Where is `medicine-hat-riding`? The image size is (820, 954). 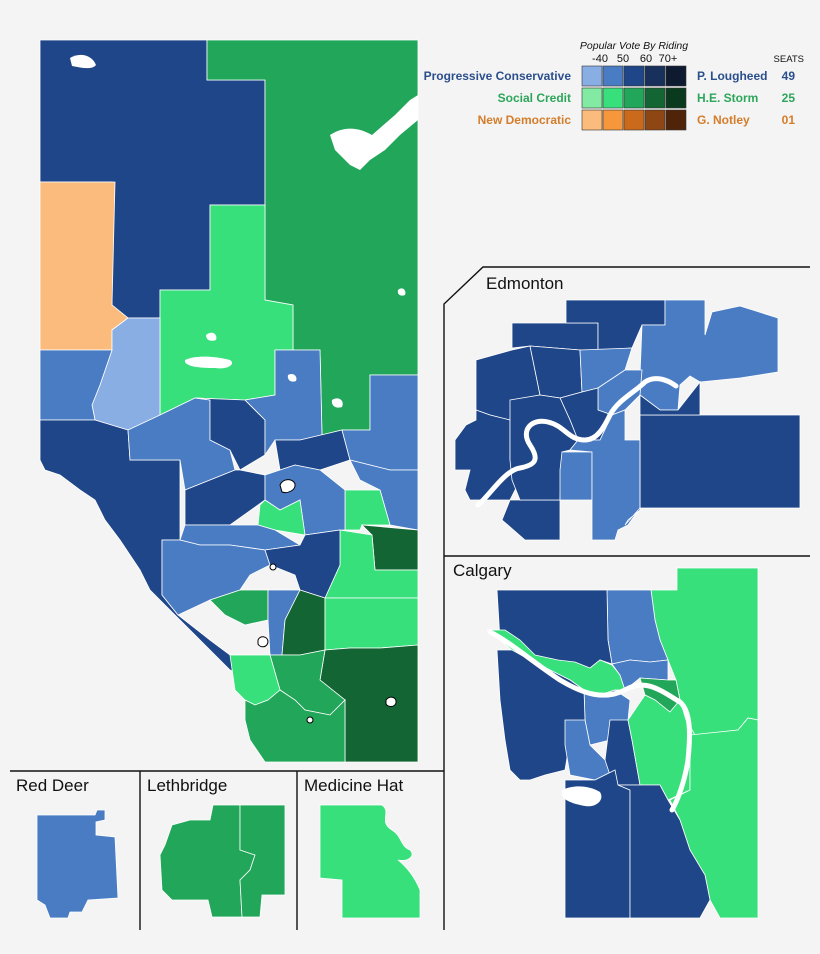
medicine-hat-riding is located at coordinates (370, 861).